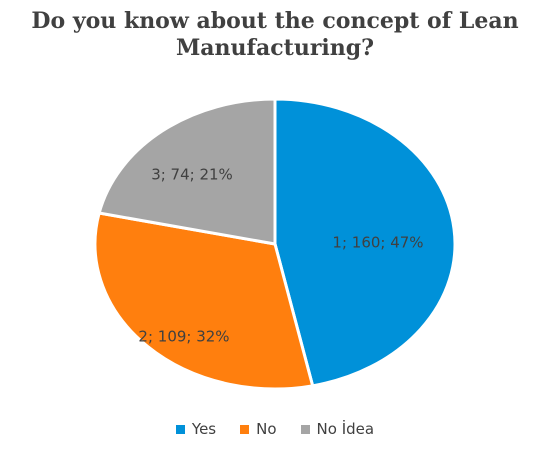 The image size is (550, 456). What do you see at coordinates (345, 429) in the screenshot?
I see `legend-label-no-idea: No İdea` at bounding box center [345, 429].